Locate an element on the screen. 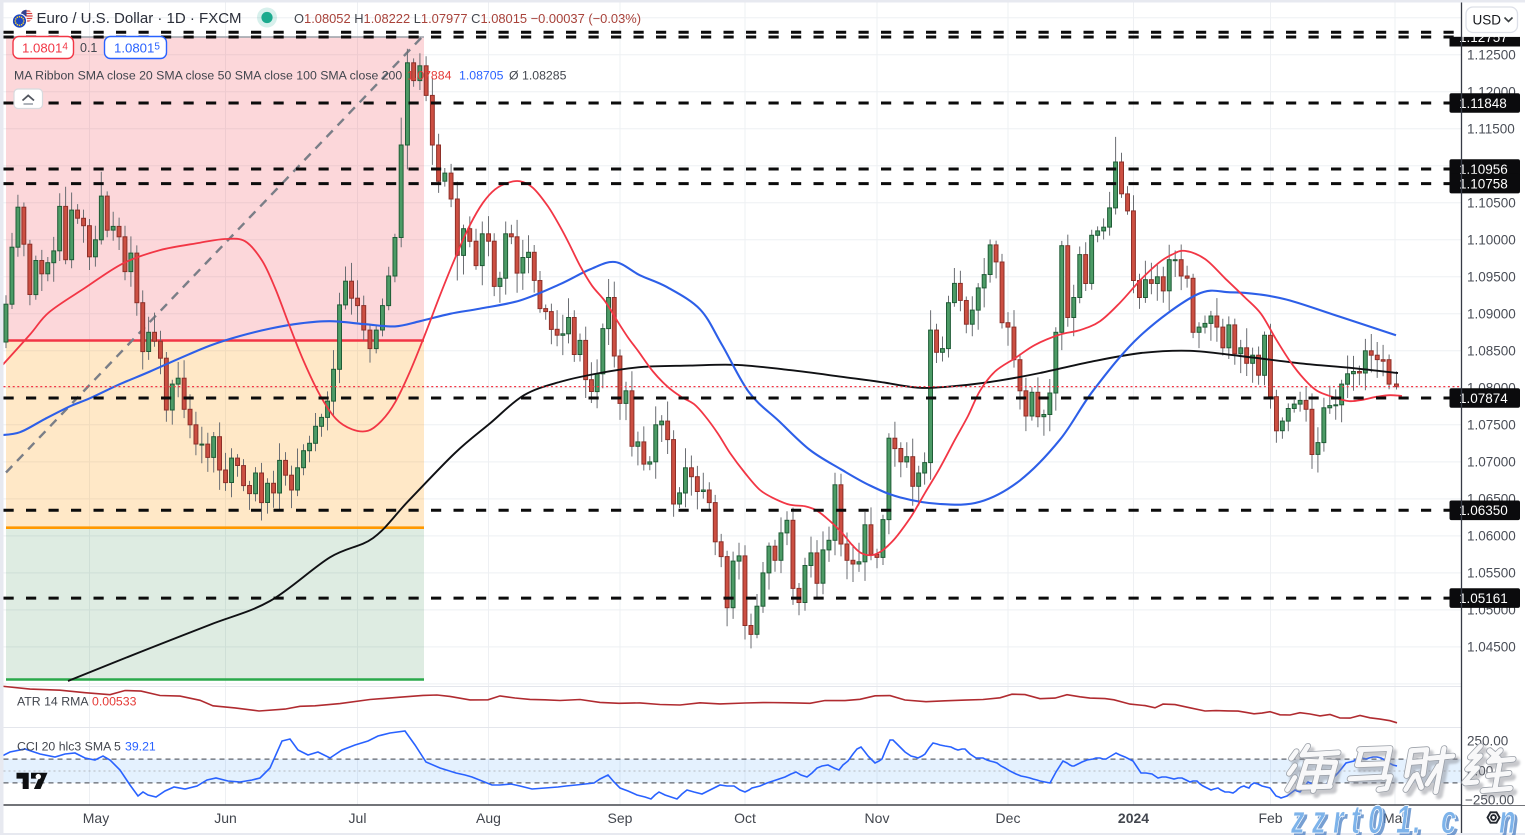  svg-text: 1.10000 is located at coordinates (1491, 240).